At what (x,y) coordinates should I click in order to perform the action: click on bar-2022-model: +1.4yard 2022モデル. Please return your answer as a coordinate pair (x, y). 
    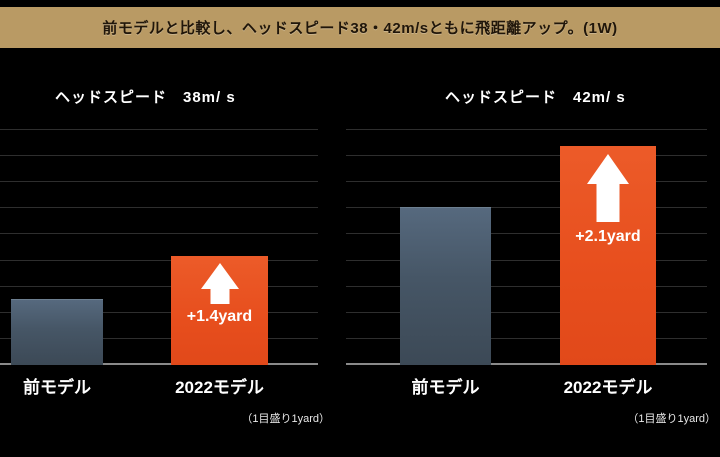
    Looking at the image, I should click on (219, 326).